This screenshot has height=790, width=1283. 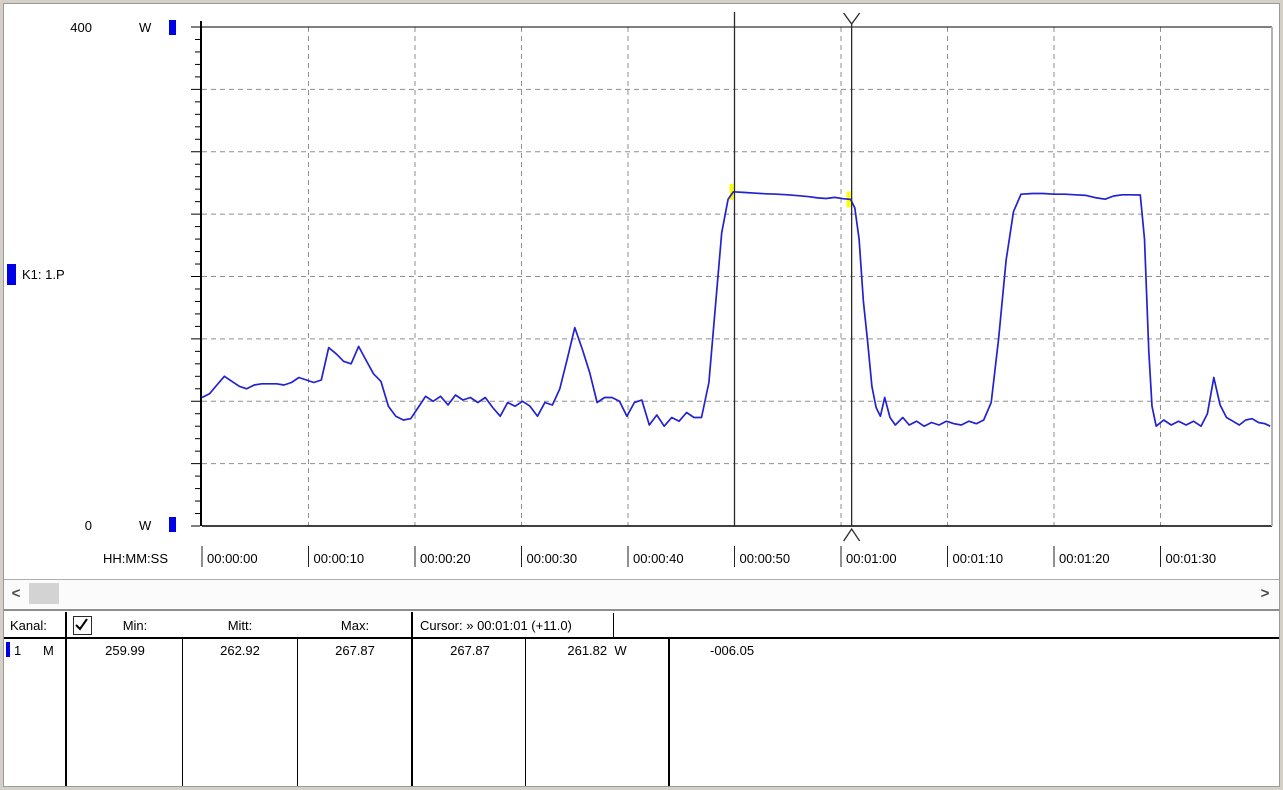 What do you see at coordinates (135, 558) in the screenshot?
I see `x-axis-format-label: HH:MM:SS` at bounding box center [135, 558].